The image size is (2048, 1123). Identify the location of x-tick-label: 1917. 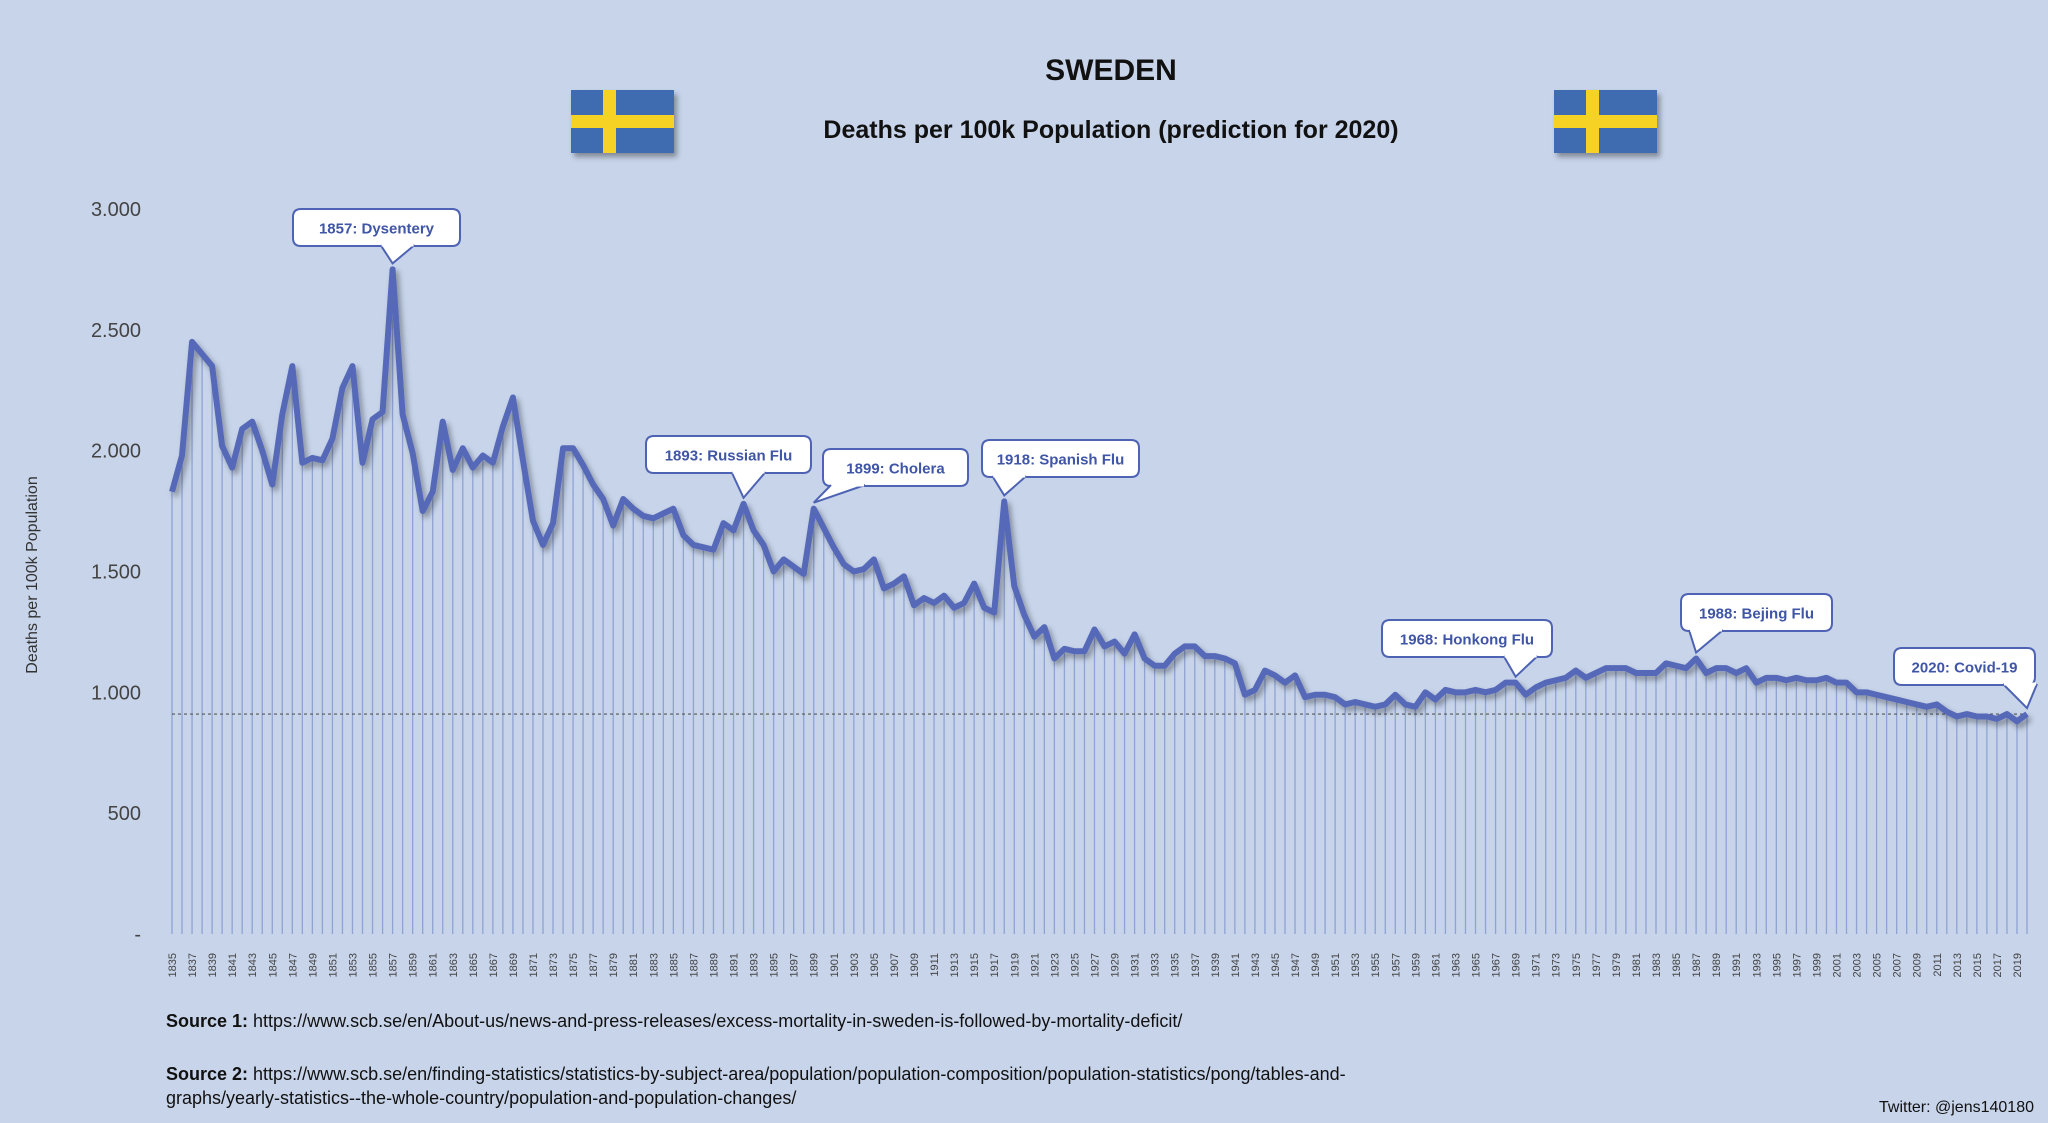
(995, 965).